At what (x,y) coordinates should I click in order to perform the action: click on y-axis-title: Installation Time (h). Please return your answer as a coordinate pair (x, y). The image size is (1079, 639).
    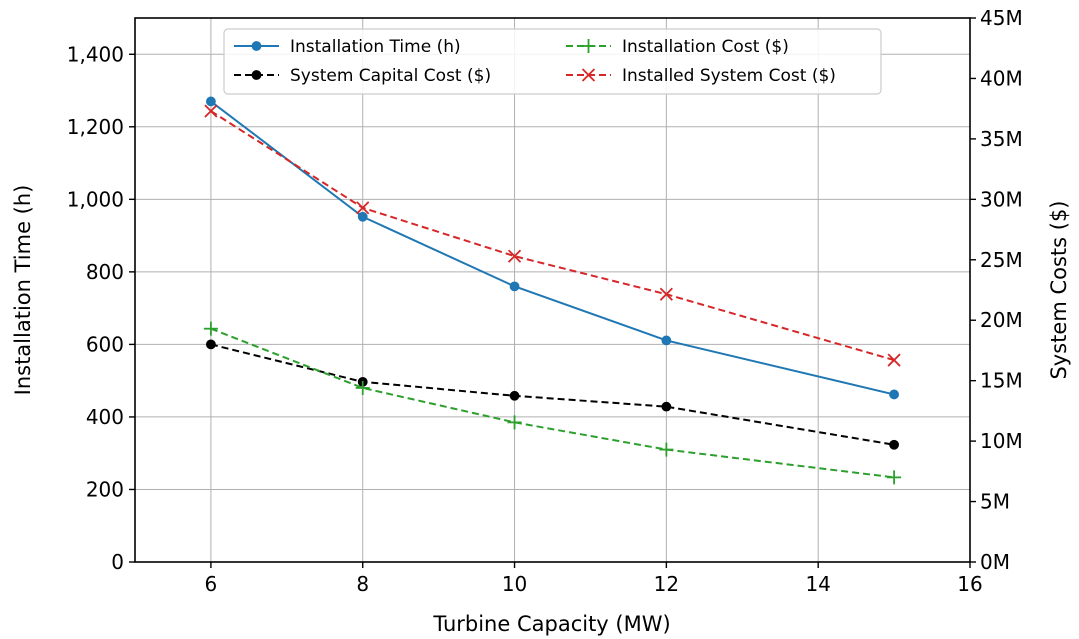
    Looking at the image, I should click on (23, 290).